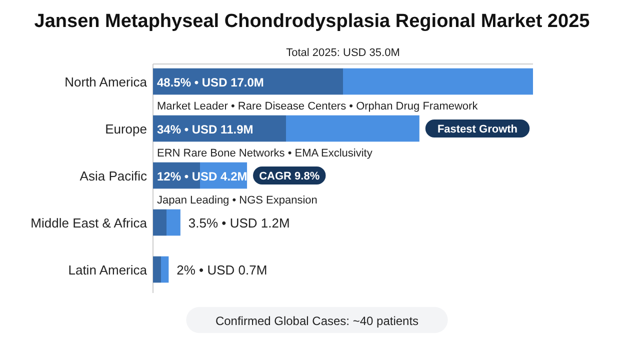  I want to click on tag-label: Fastest Growth, so click(477, 129).